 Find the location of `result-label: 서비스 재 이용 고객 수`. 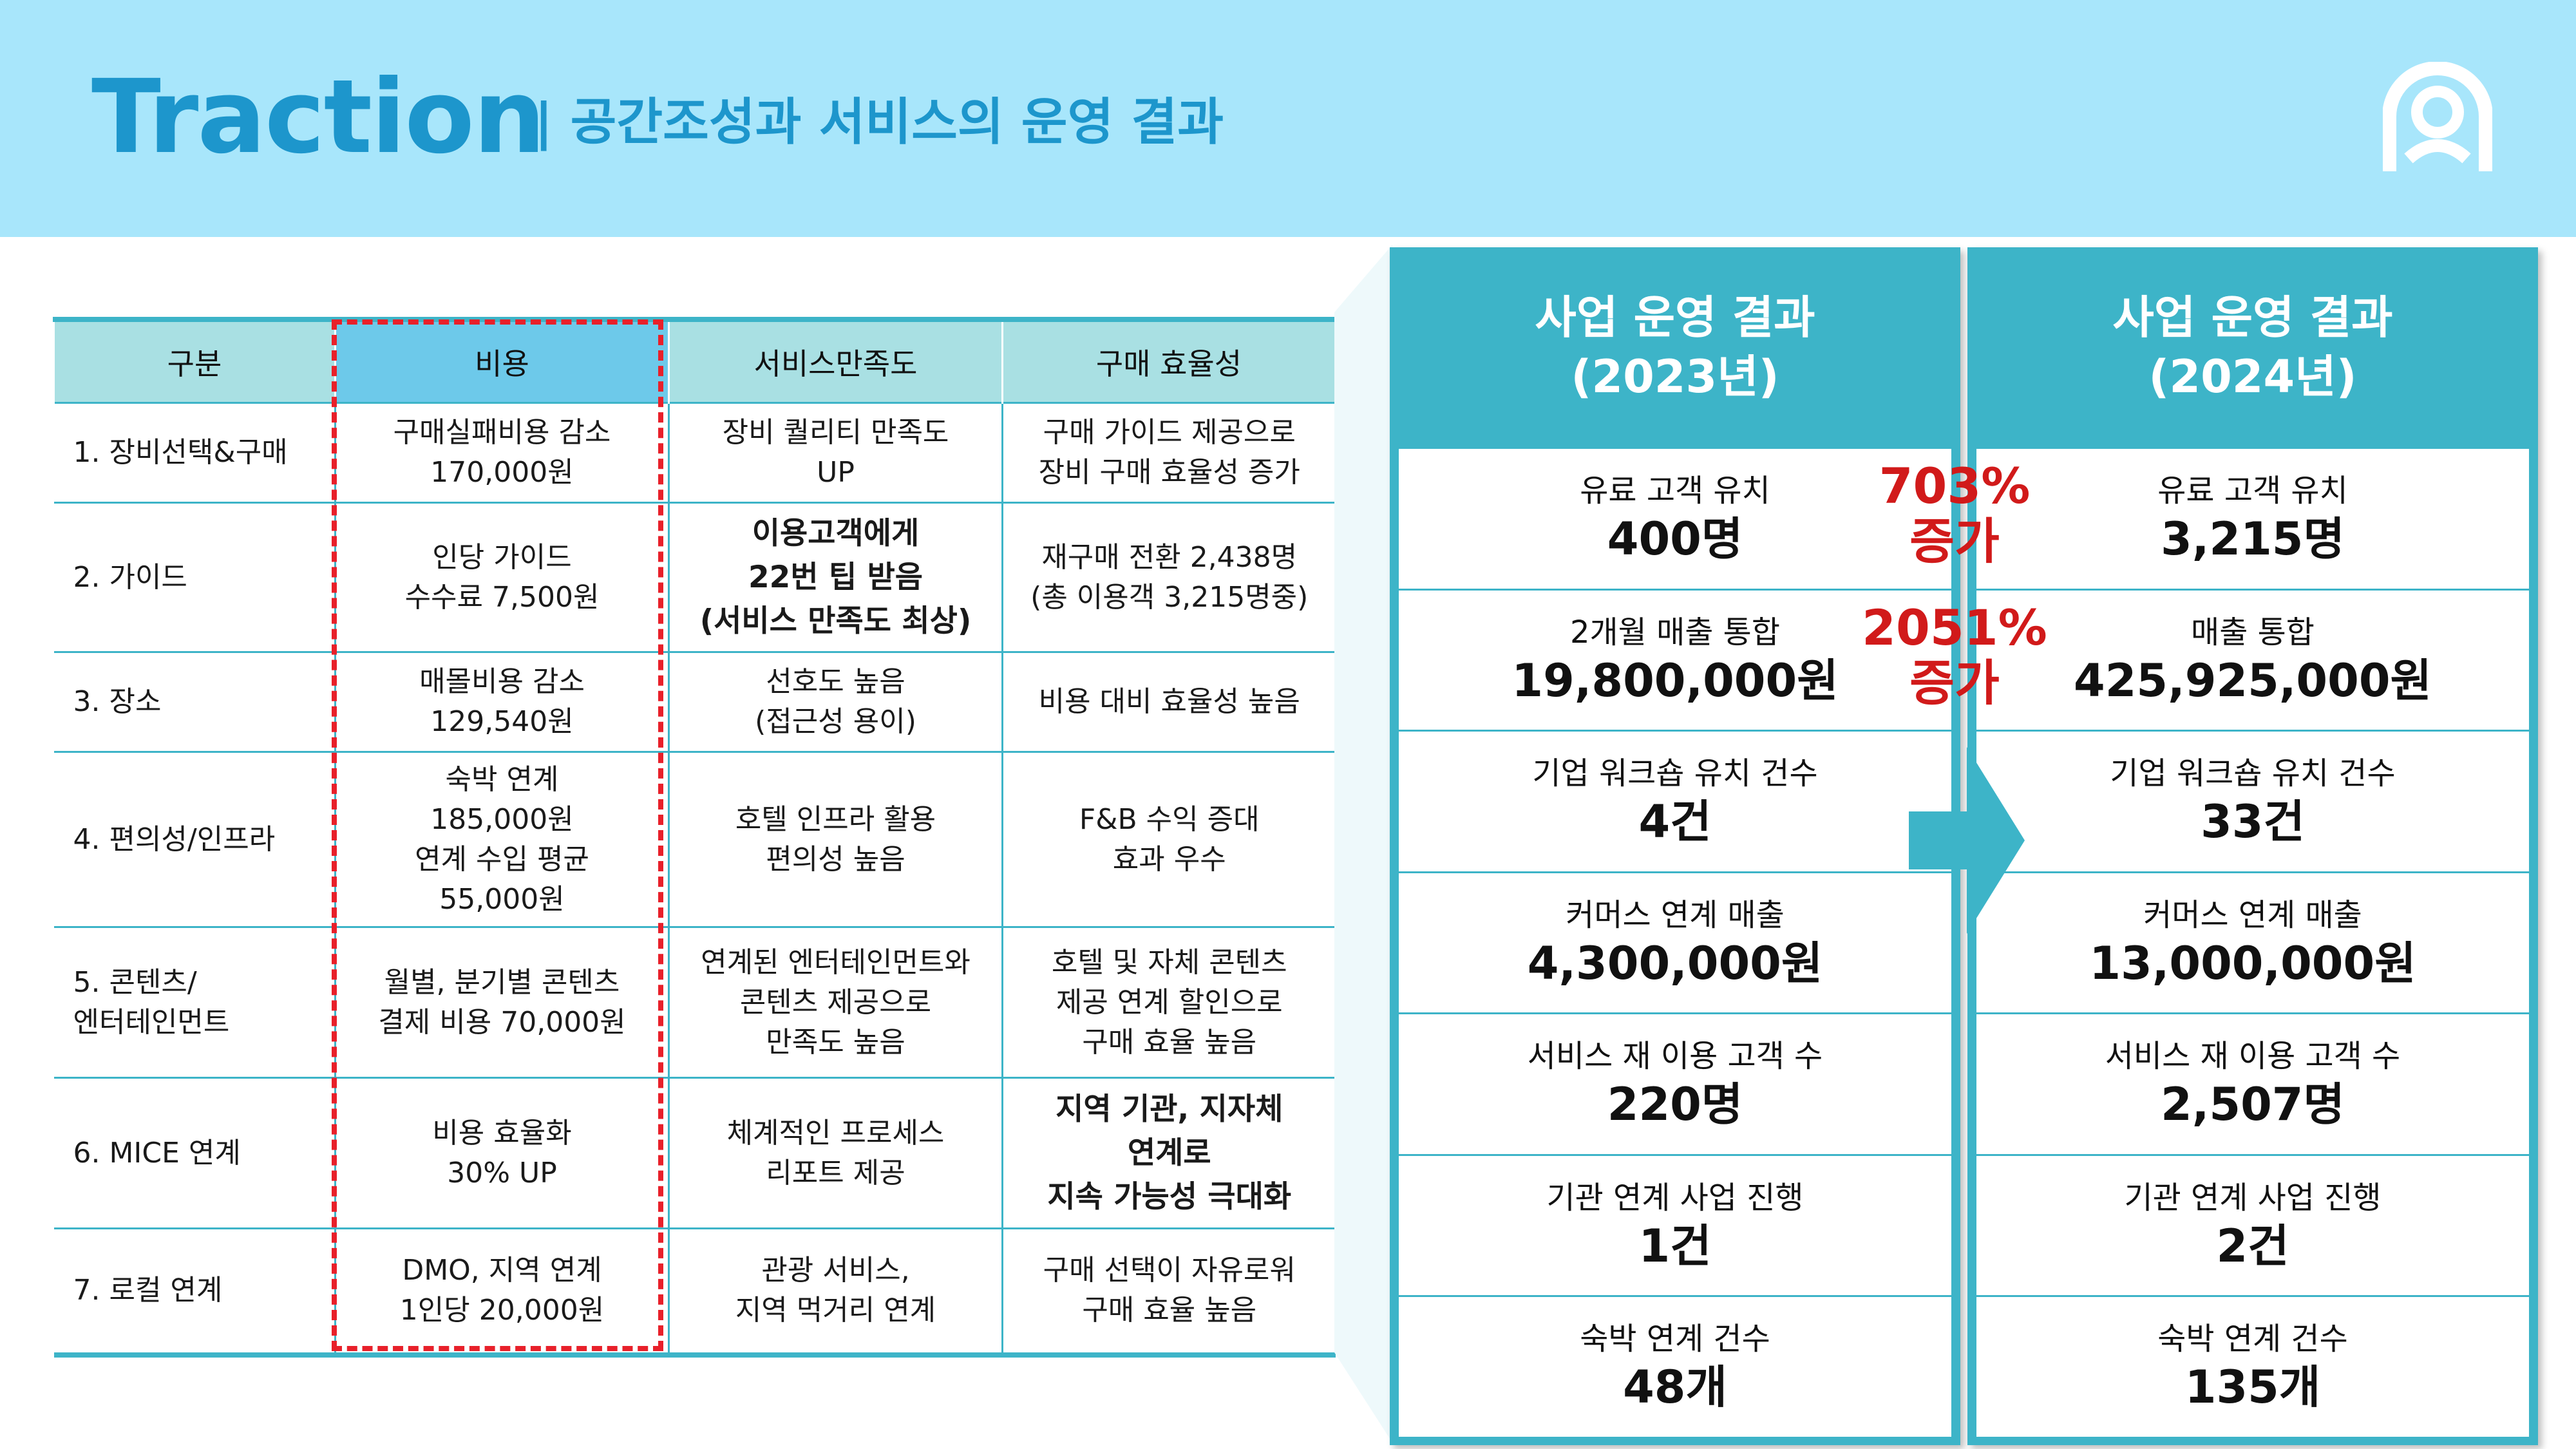

result-label: 서비스 재 이용 고객 수 is located at coordinates (2253, 1057).